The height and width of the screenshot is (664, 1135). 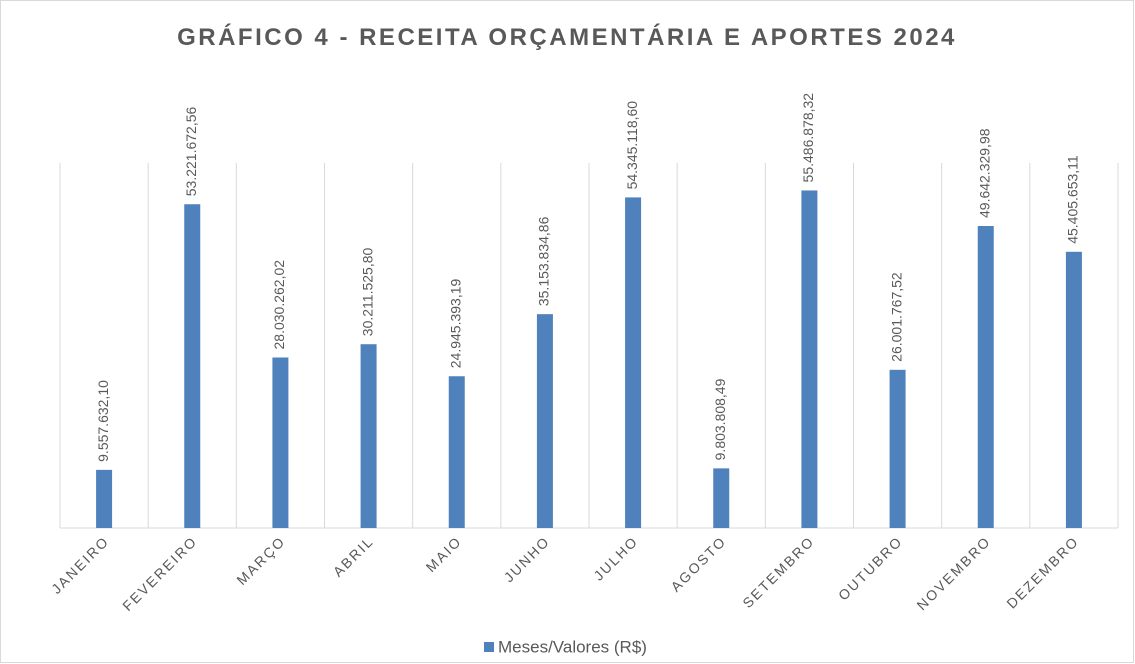 What do you see at coordinates (489, 647) in the screenshot?
I see `legend-swatch` at bounding box center [489, 647].